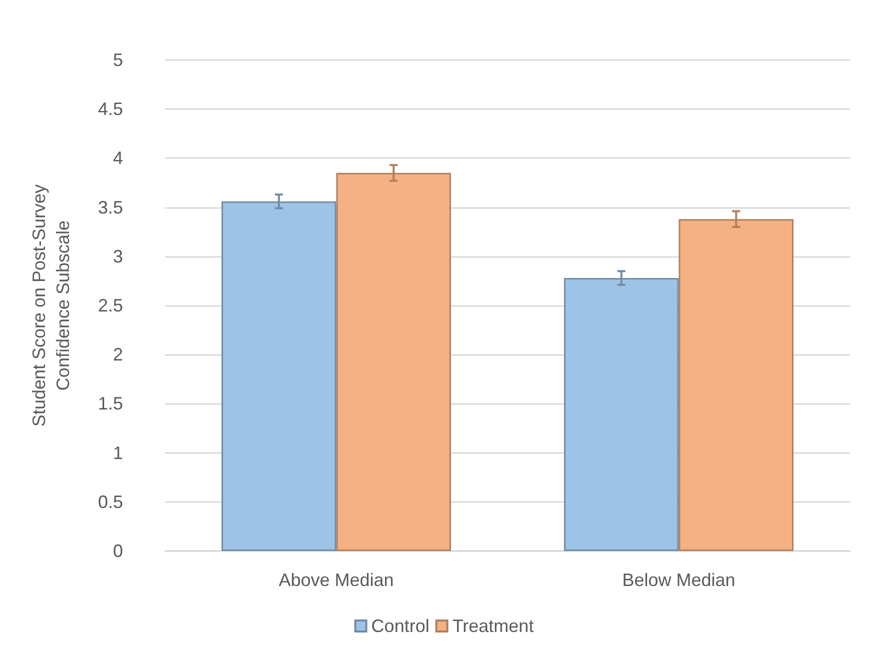 This screenshot has width=888, height=654. What do you see at coordinates (110, 109) in the screenshot?
I see `y-tick-label: 4.5` at bounding box center [110, 109].